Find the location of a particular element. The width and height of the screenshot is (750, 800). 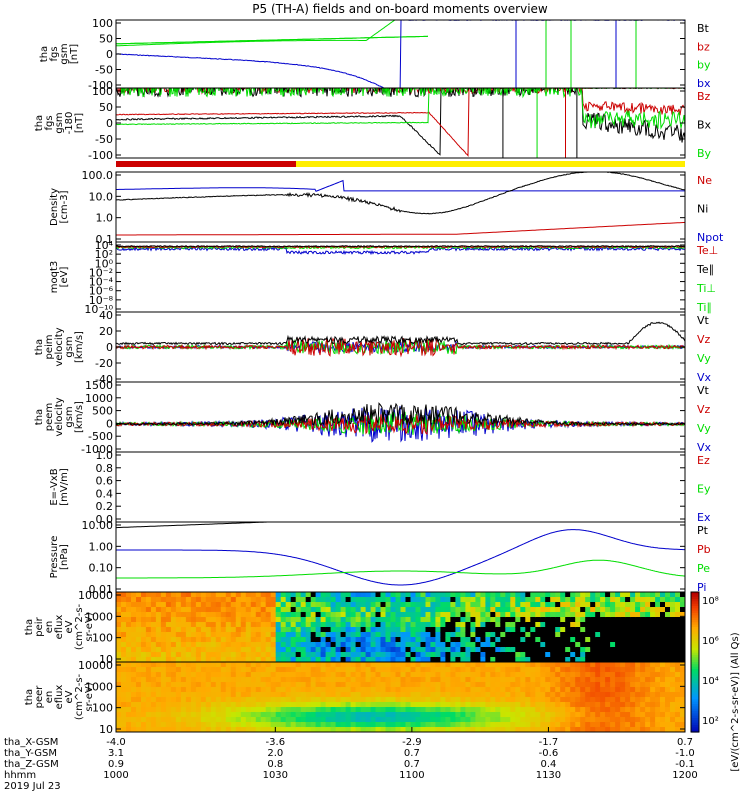

y-tick-label: 0.0 is located at coordinates (105, 519).